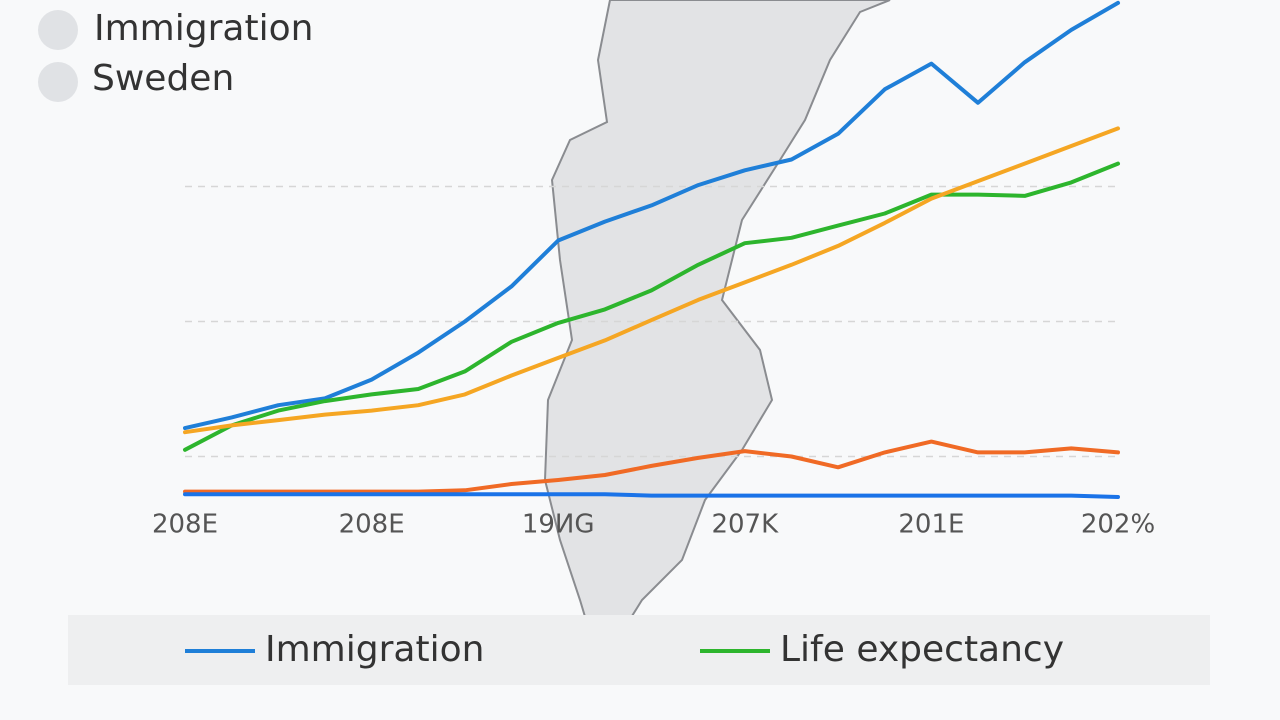 The height and width of the screenshot is (720, 1280). What do you see at coordinates (374, 649) in the screenshot?
I see `legend-label: Immigration` at bounding box center [374, 649].